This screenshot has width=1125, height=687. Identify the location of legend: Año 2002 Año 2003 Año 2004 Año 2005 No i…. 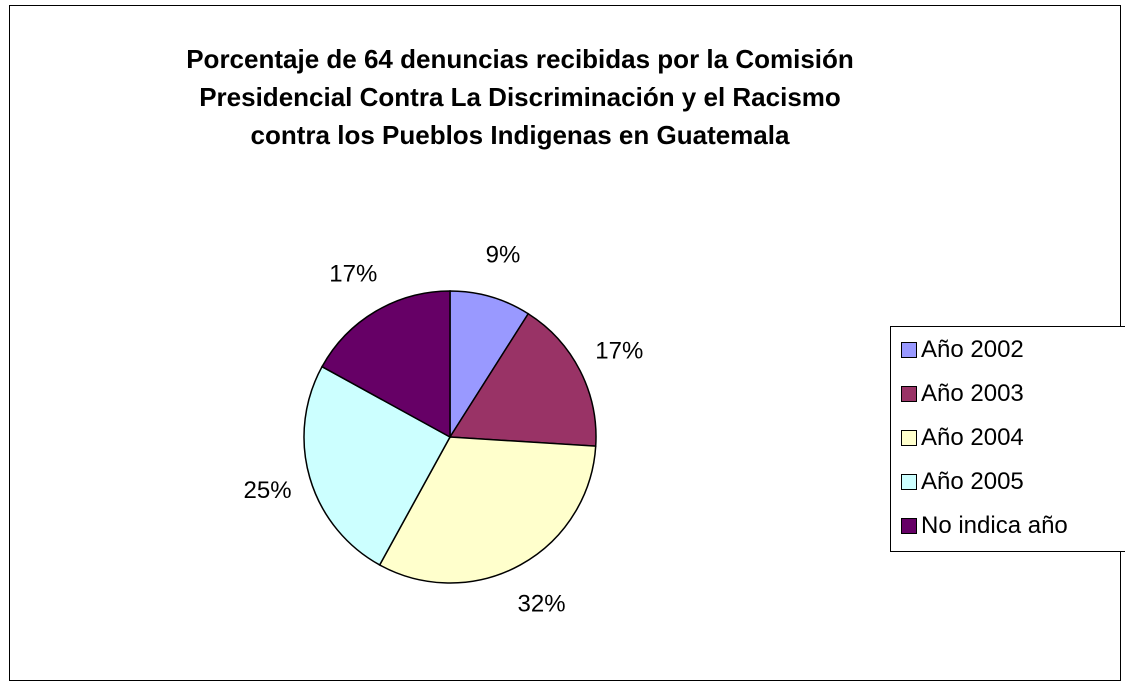
(1007, 439).